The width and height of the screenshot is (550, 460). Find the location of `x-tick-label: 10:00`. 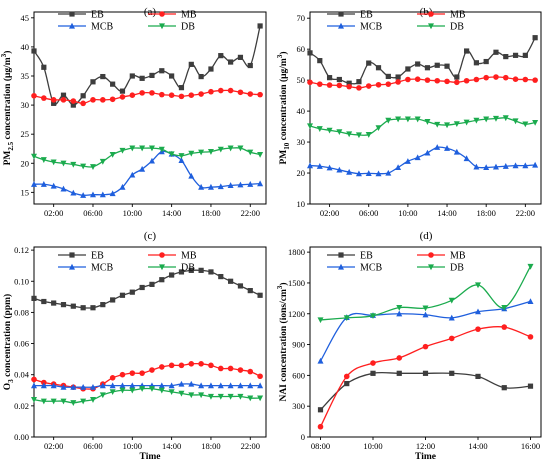

x-tick-label: 10:00 is located at coordinates (132, 446).